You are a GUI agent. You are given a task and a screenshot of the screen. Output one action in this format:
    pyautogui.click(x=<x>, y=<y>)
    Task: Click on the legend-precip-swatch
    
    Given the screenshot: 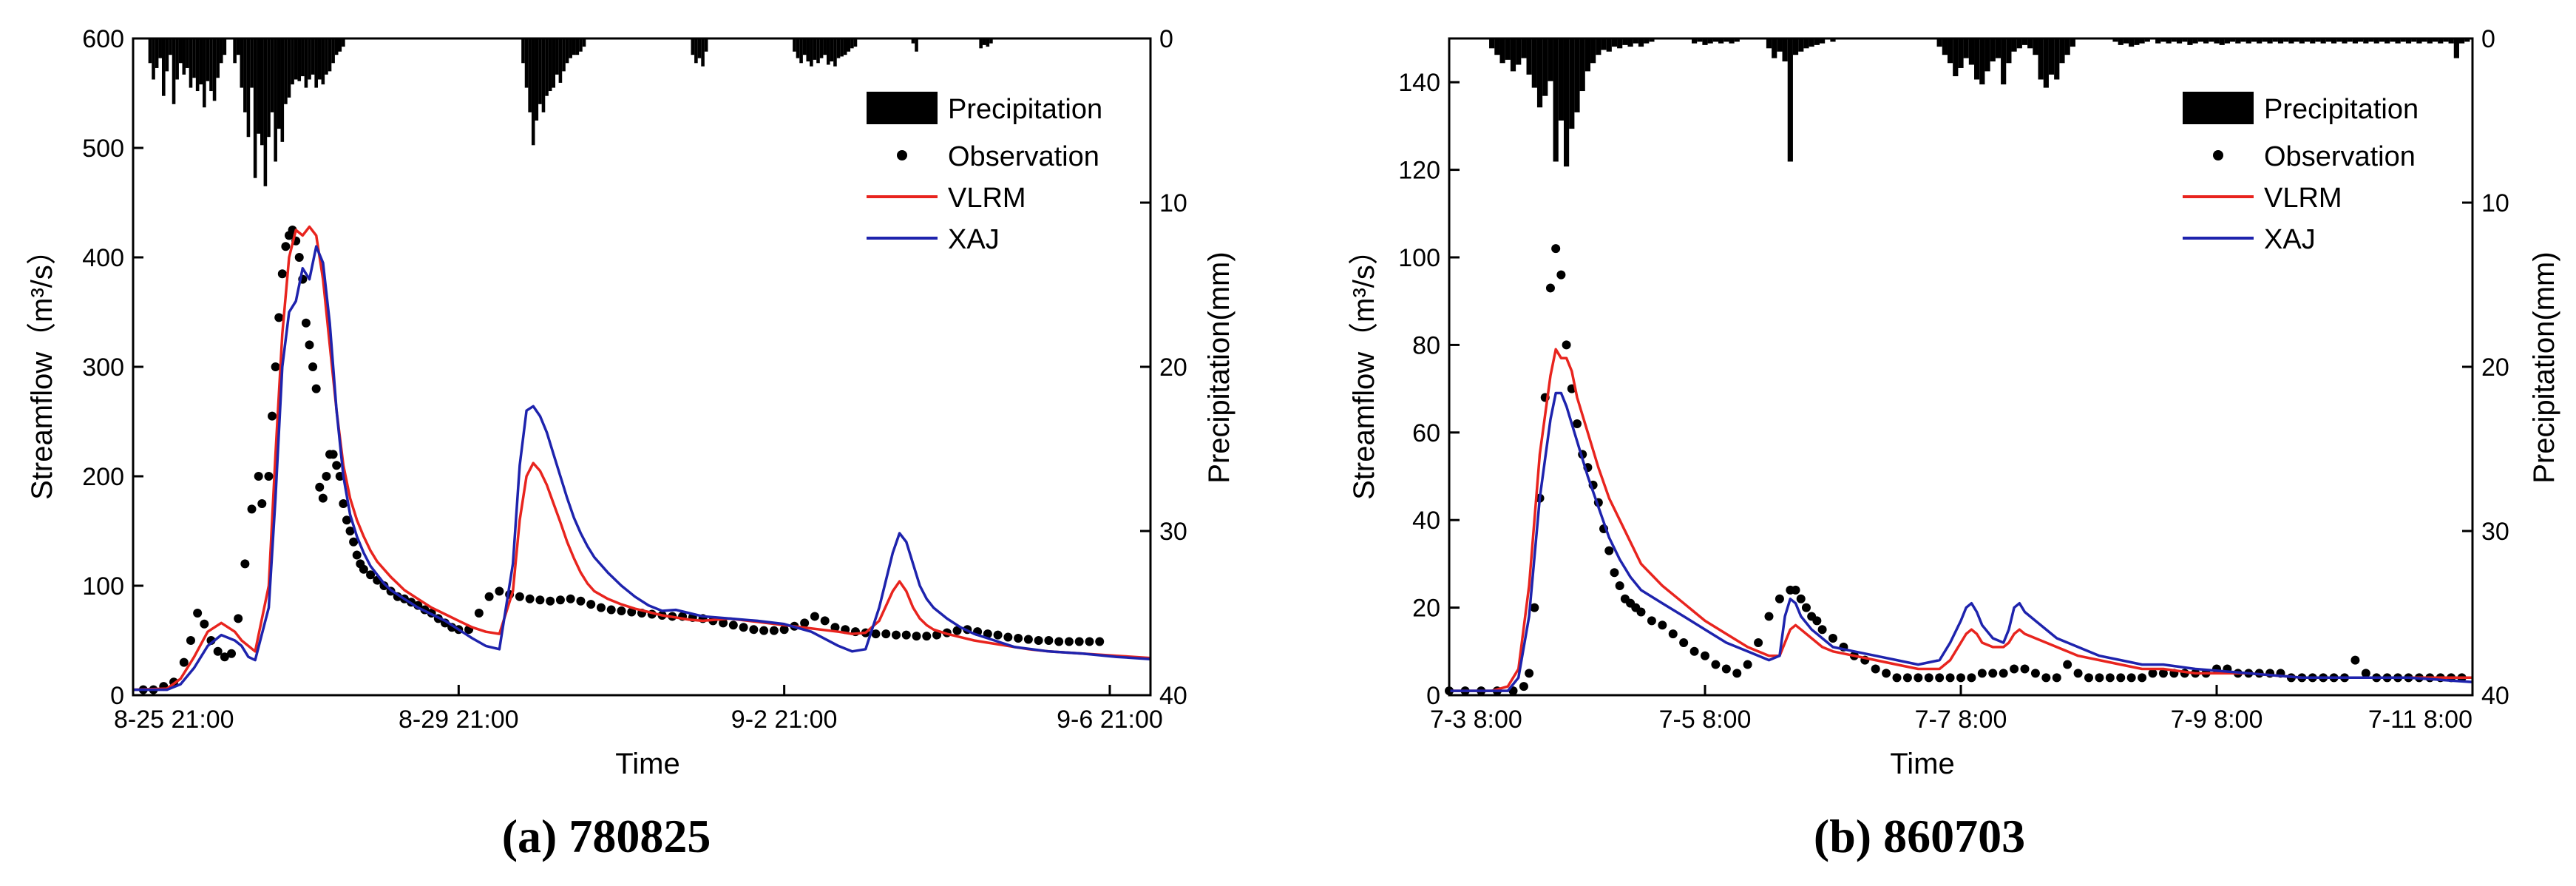 What is the action you would take?
    pyautogui.click(x=2218, y=108)
    